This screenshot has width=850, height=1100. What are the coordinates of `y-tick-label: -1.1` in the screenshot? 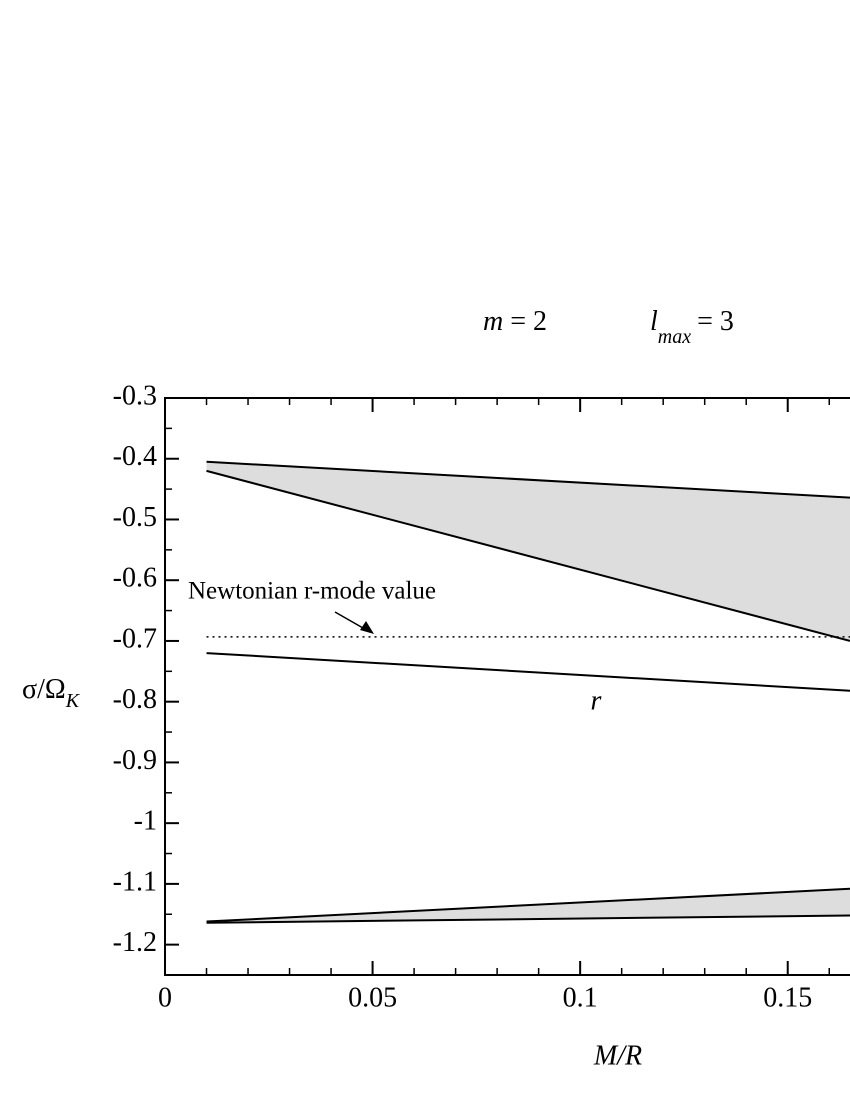 It's located at (135, 881).